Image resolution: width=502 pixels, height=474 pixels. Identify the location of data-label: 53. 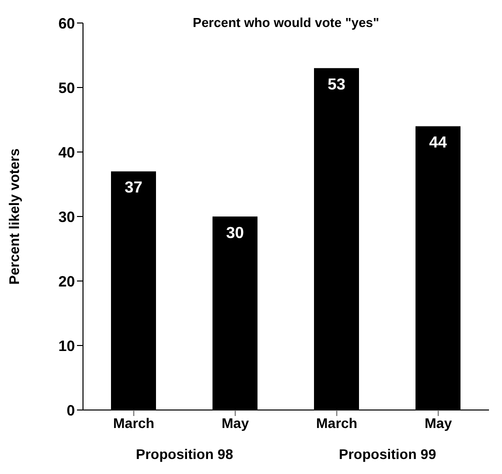
(337, 85).